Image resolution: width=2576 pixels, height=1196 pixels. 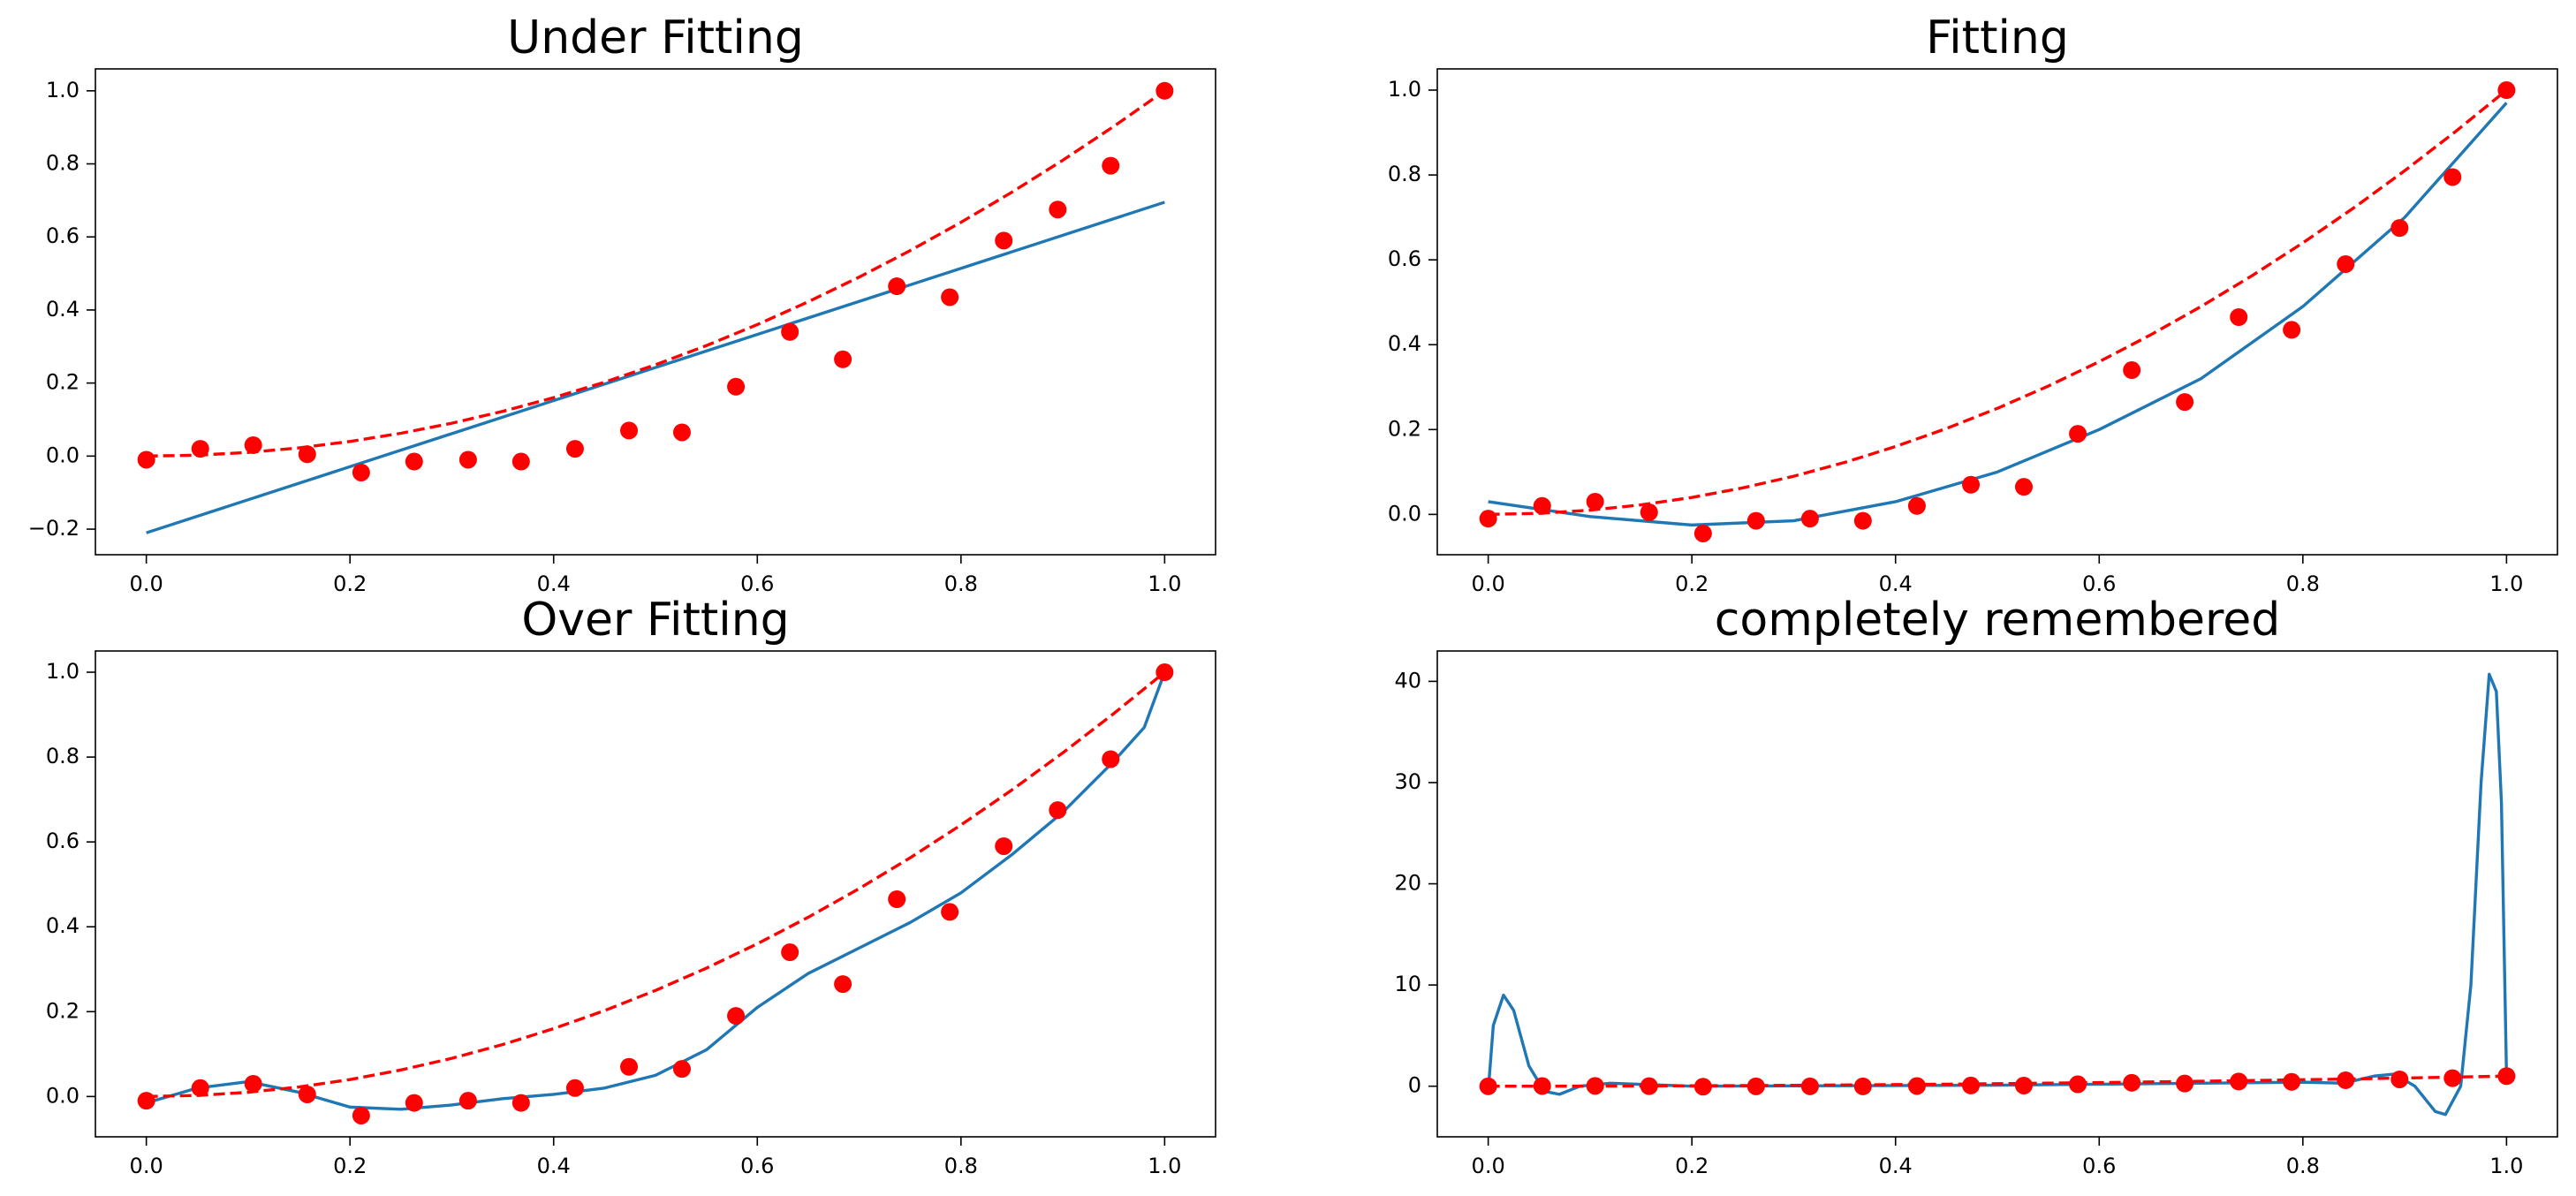 I want to click on y-tick-label: −0.2, so click(x=54, y=529).